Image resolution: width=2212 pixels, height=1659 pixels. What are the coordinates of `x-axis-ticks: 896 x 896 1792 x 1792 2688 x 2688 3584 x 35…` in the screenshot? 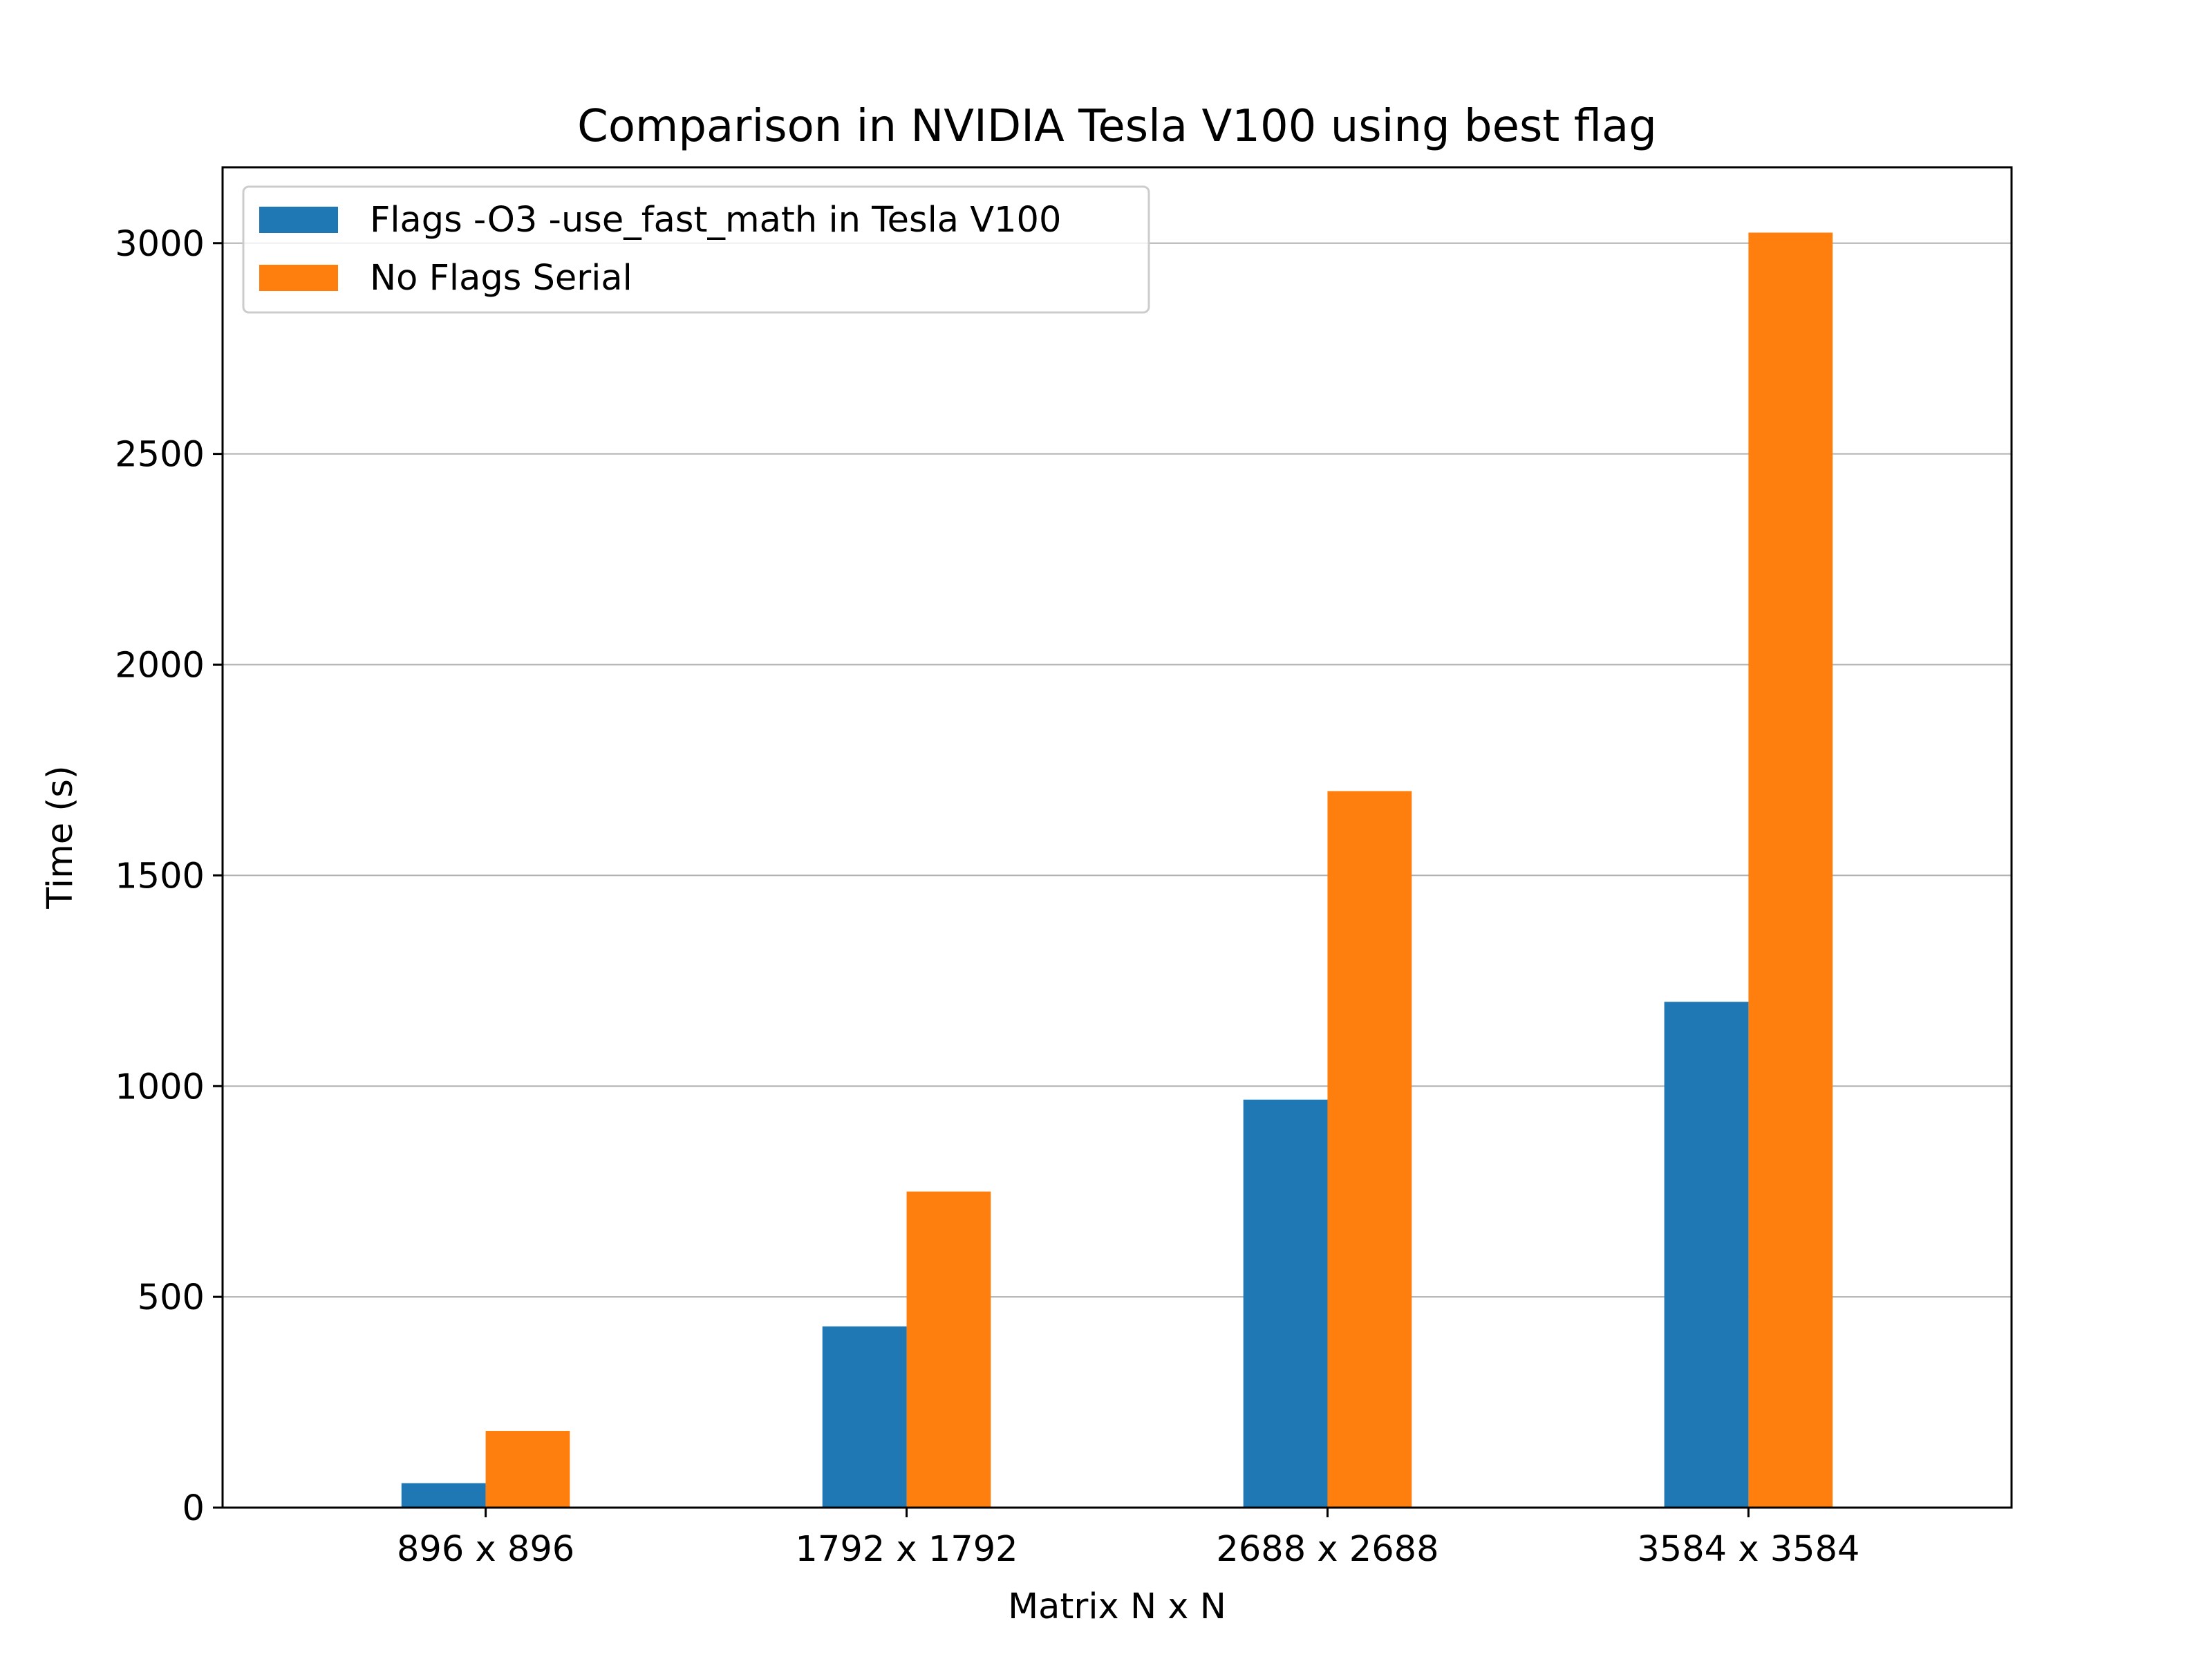 It's located at (1128, 1539).